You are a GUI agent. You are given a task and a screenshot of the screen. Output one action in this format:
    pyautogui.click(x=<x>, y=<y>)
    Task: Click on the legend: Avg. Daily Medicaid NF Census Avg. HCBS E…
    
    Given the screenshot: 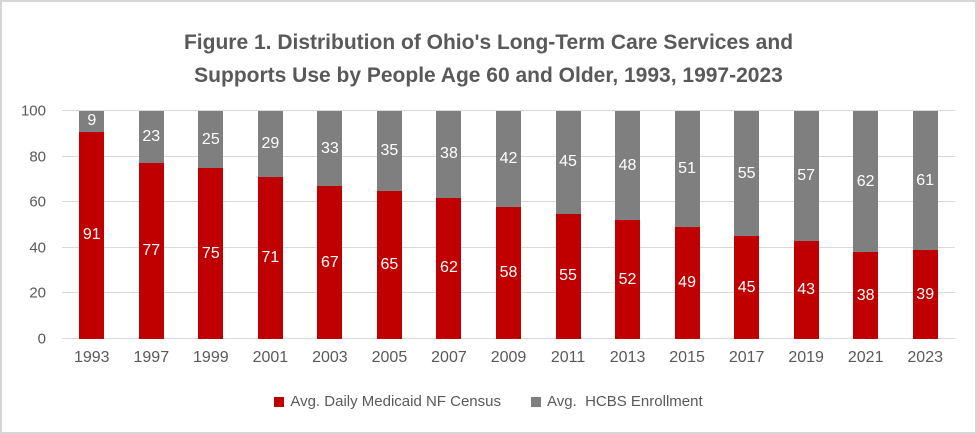 What is the action you would take?
    pyautogui.click(x=488, y=401)
    